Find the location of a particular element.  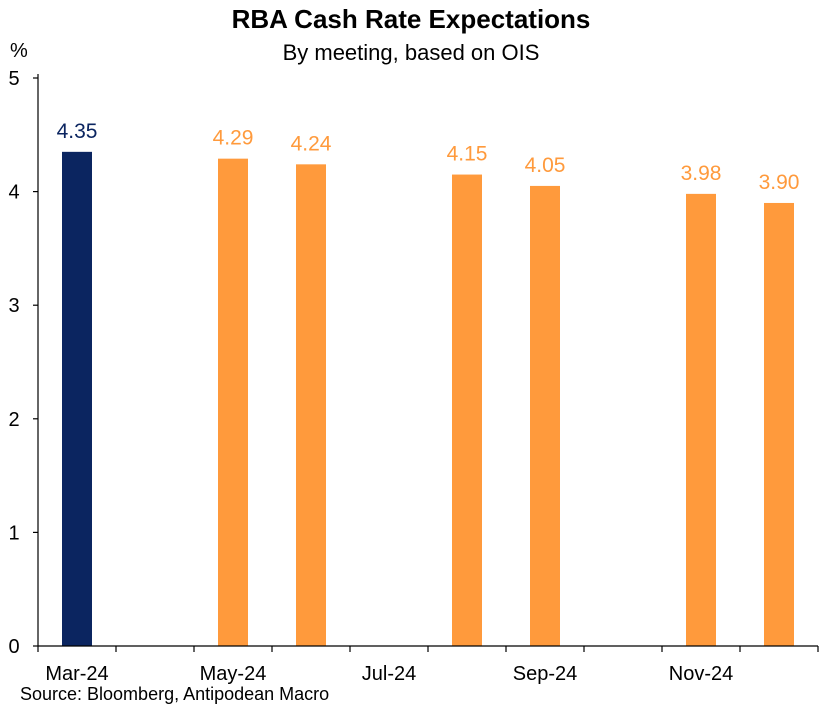

x-tick-label: Jul-24 is located at coordinates (389, 674).